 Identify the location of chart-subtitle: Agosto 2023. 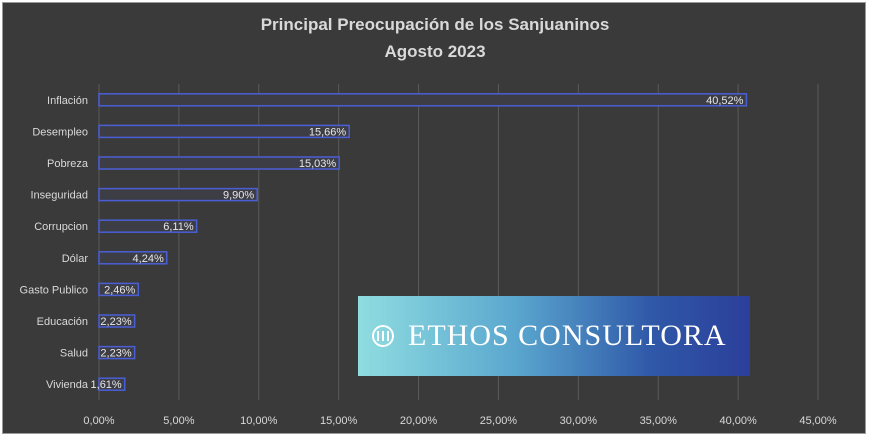
(435, 51).